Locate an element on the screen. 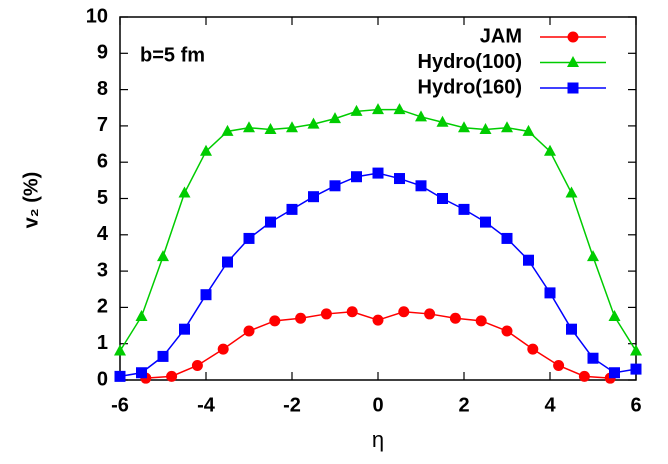  x-tick-label: -6 is located at coordinates (120, 405).